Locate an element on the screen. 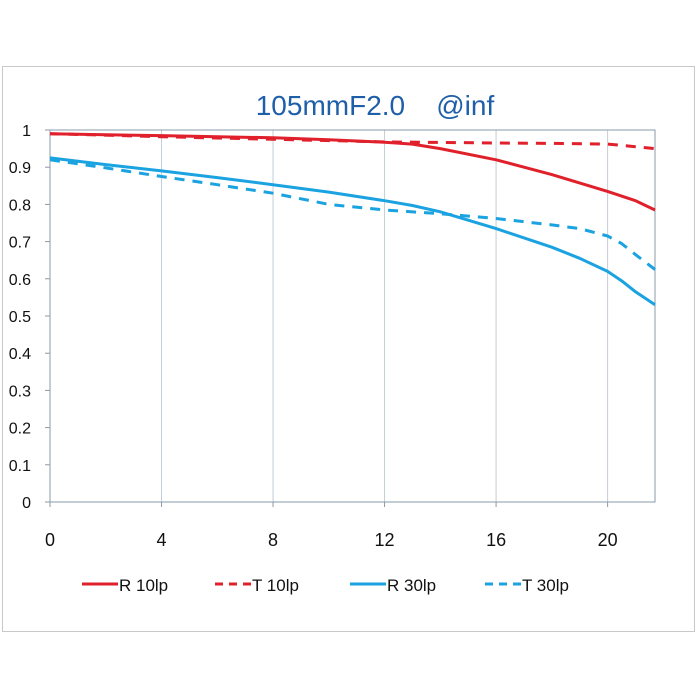 This screenshot has height=700, width=700. legend-label: T 10lp is located at coordinates (275, 585).